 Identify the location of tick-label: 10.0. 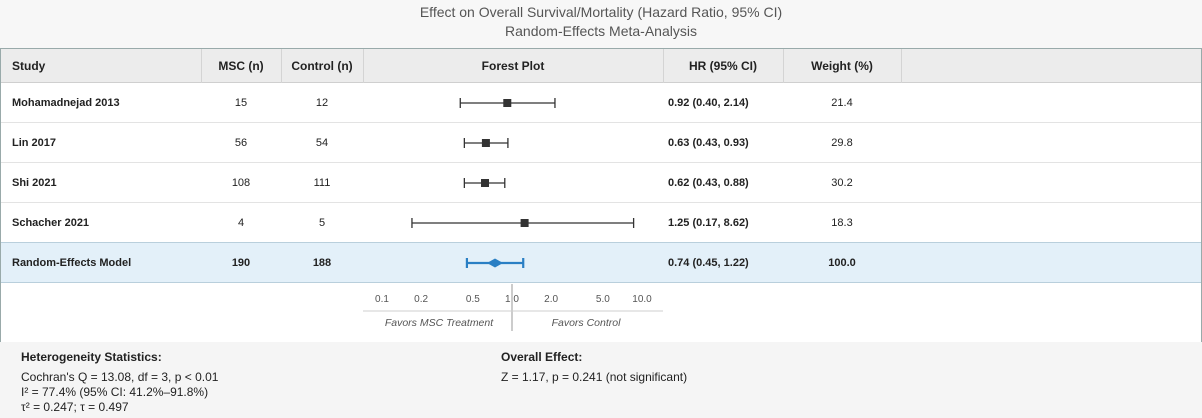
(642, 299).